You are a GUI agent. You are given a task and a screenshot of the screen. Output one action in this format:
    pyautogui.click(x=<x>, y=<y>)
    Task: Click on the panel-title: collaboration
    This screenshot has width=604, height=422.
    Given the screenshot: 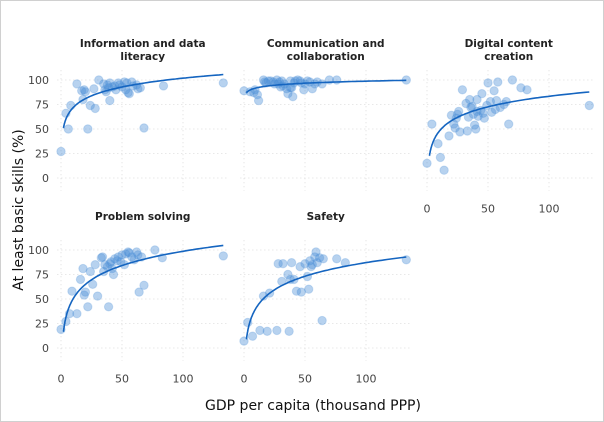 What is the action you would take?
    pyautogui.click(x=326, y=57)
    